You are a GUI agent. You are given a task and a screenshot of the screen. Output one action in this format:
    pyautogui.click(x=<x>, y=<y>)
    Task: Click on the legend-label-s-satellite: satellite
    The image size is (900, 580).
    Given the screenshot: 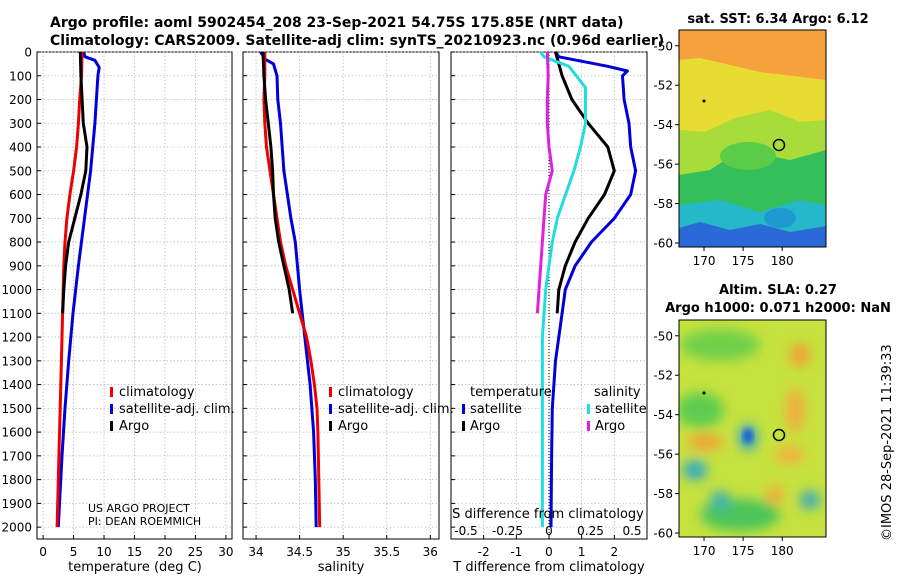 What is the action you would take?
    pyautogui.click(x=621, y=409)
    